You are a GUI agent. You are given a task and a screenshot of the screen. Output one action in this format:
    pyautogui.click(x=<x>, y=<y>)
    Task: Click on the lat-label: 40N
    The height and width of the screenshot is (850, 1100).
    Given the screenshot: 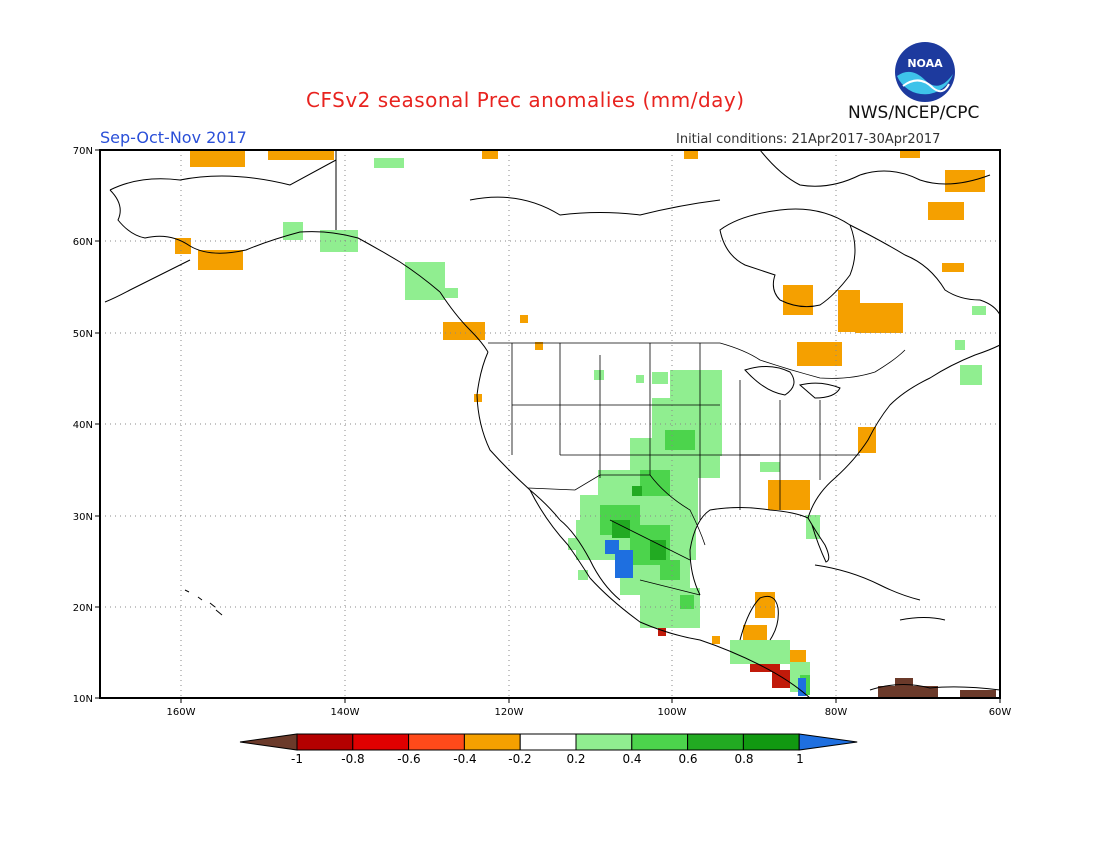 What is the action you would take?
    pyautogui.click(x=83, y=425)
    